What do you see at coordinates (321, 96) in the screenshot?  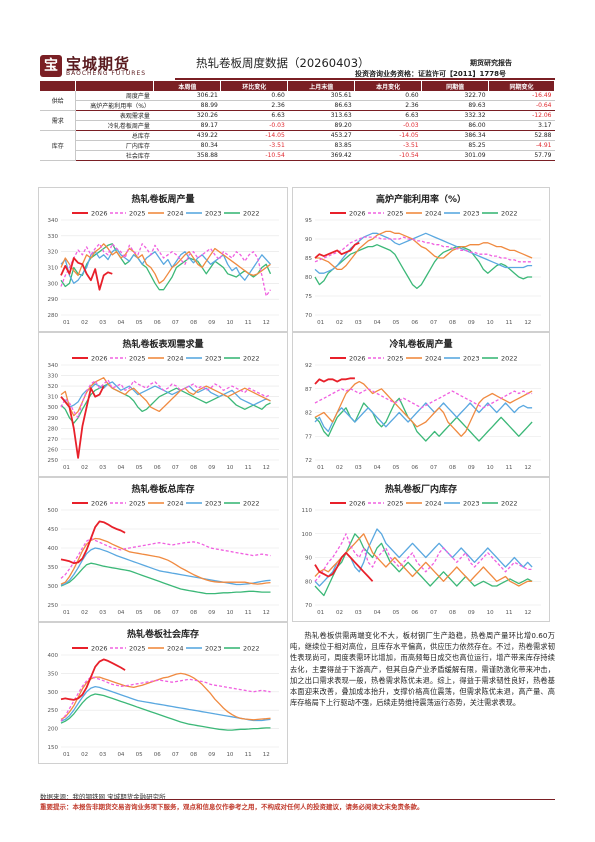 I see `table-cell: 305.61` at bounding box center [321, 96].